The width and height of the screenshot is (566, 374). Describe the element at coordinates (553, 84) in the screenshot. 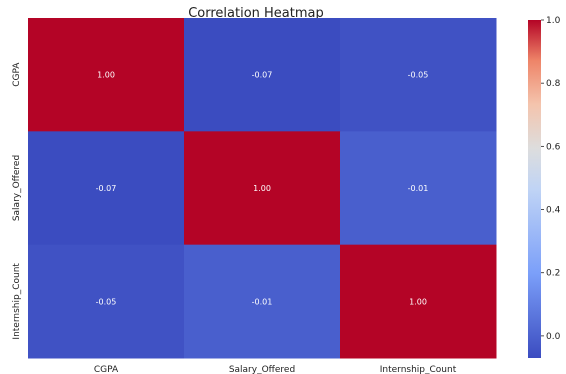

I see `colorbar-tick-label: 0.8` at that location.